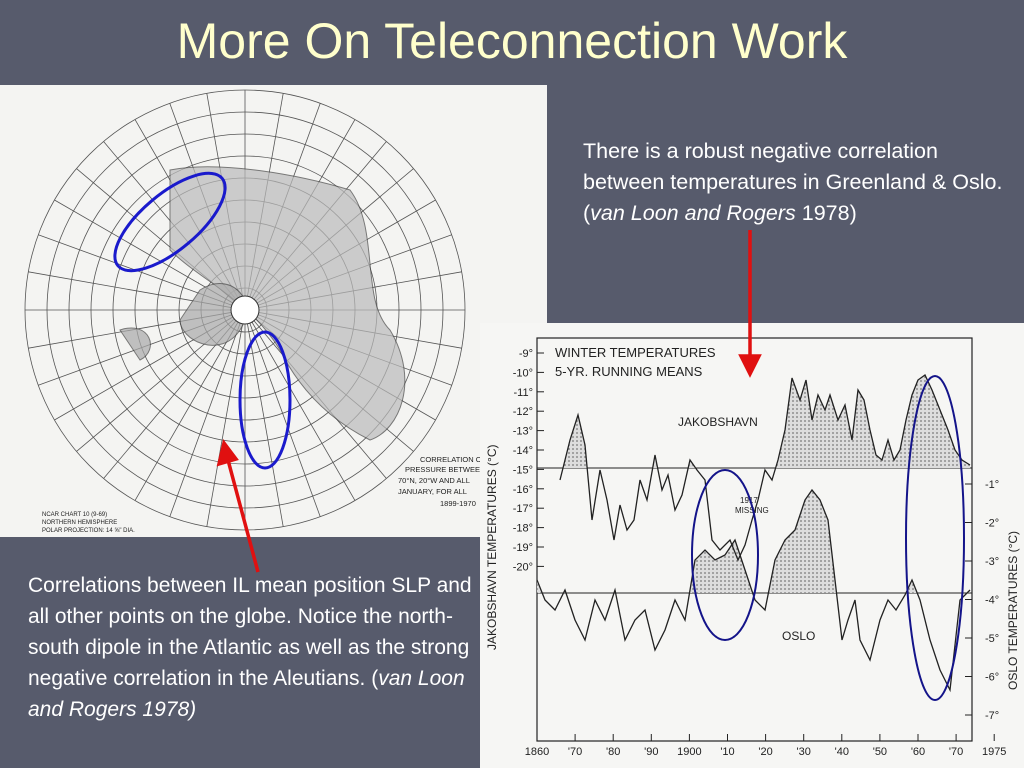 This screenshot has height=768, width=1024. What do you see at coordinates (523, 529) in the screenshot?
I see `tick-label: -18°` at bounding box center [523, 529].